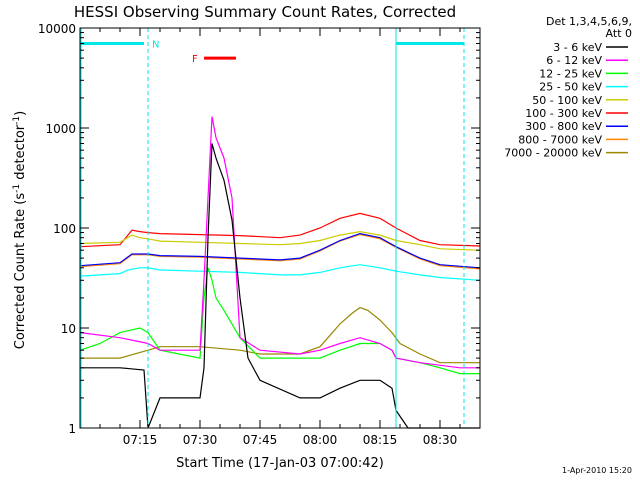 The width and height of the screenshot is (640, 480). Describe the element at coordinates (589, 21) in the screenshot. I see `legend-header-detectors: Det 1,3,4,5,6,9,` at that location.